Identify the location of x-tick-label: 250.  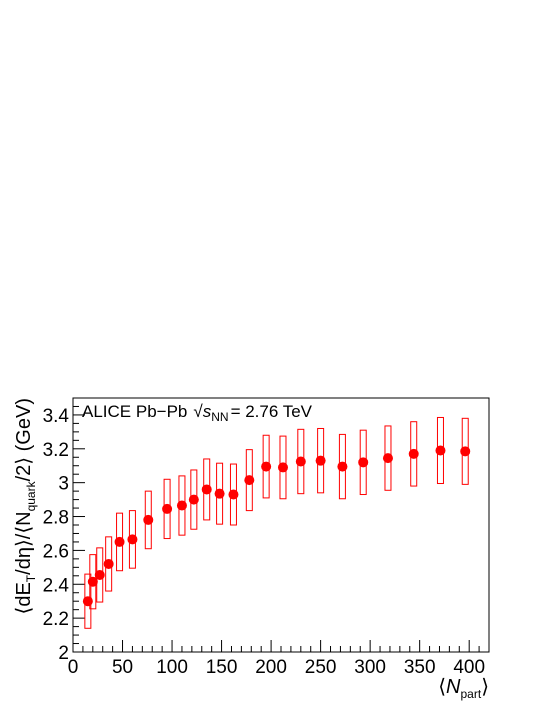
(321, 667).